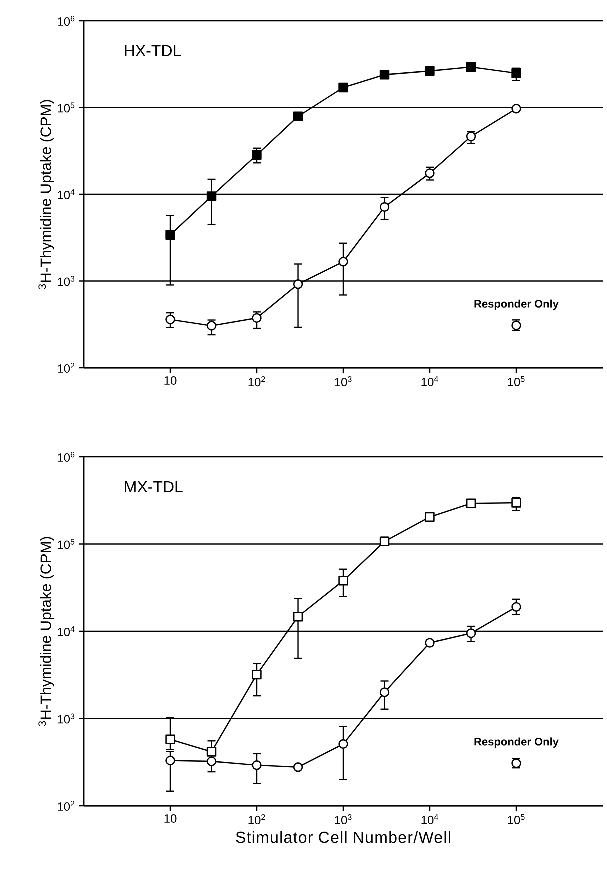 The height and width of the screenshot is (876, 607). What do you see at coordinates (343, 837) in the screenshot?
I see `x-axis-title: Stimulator Cell Number/Well` at bounding box center [343, 837].